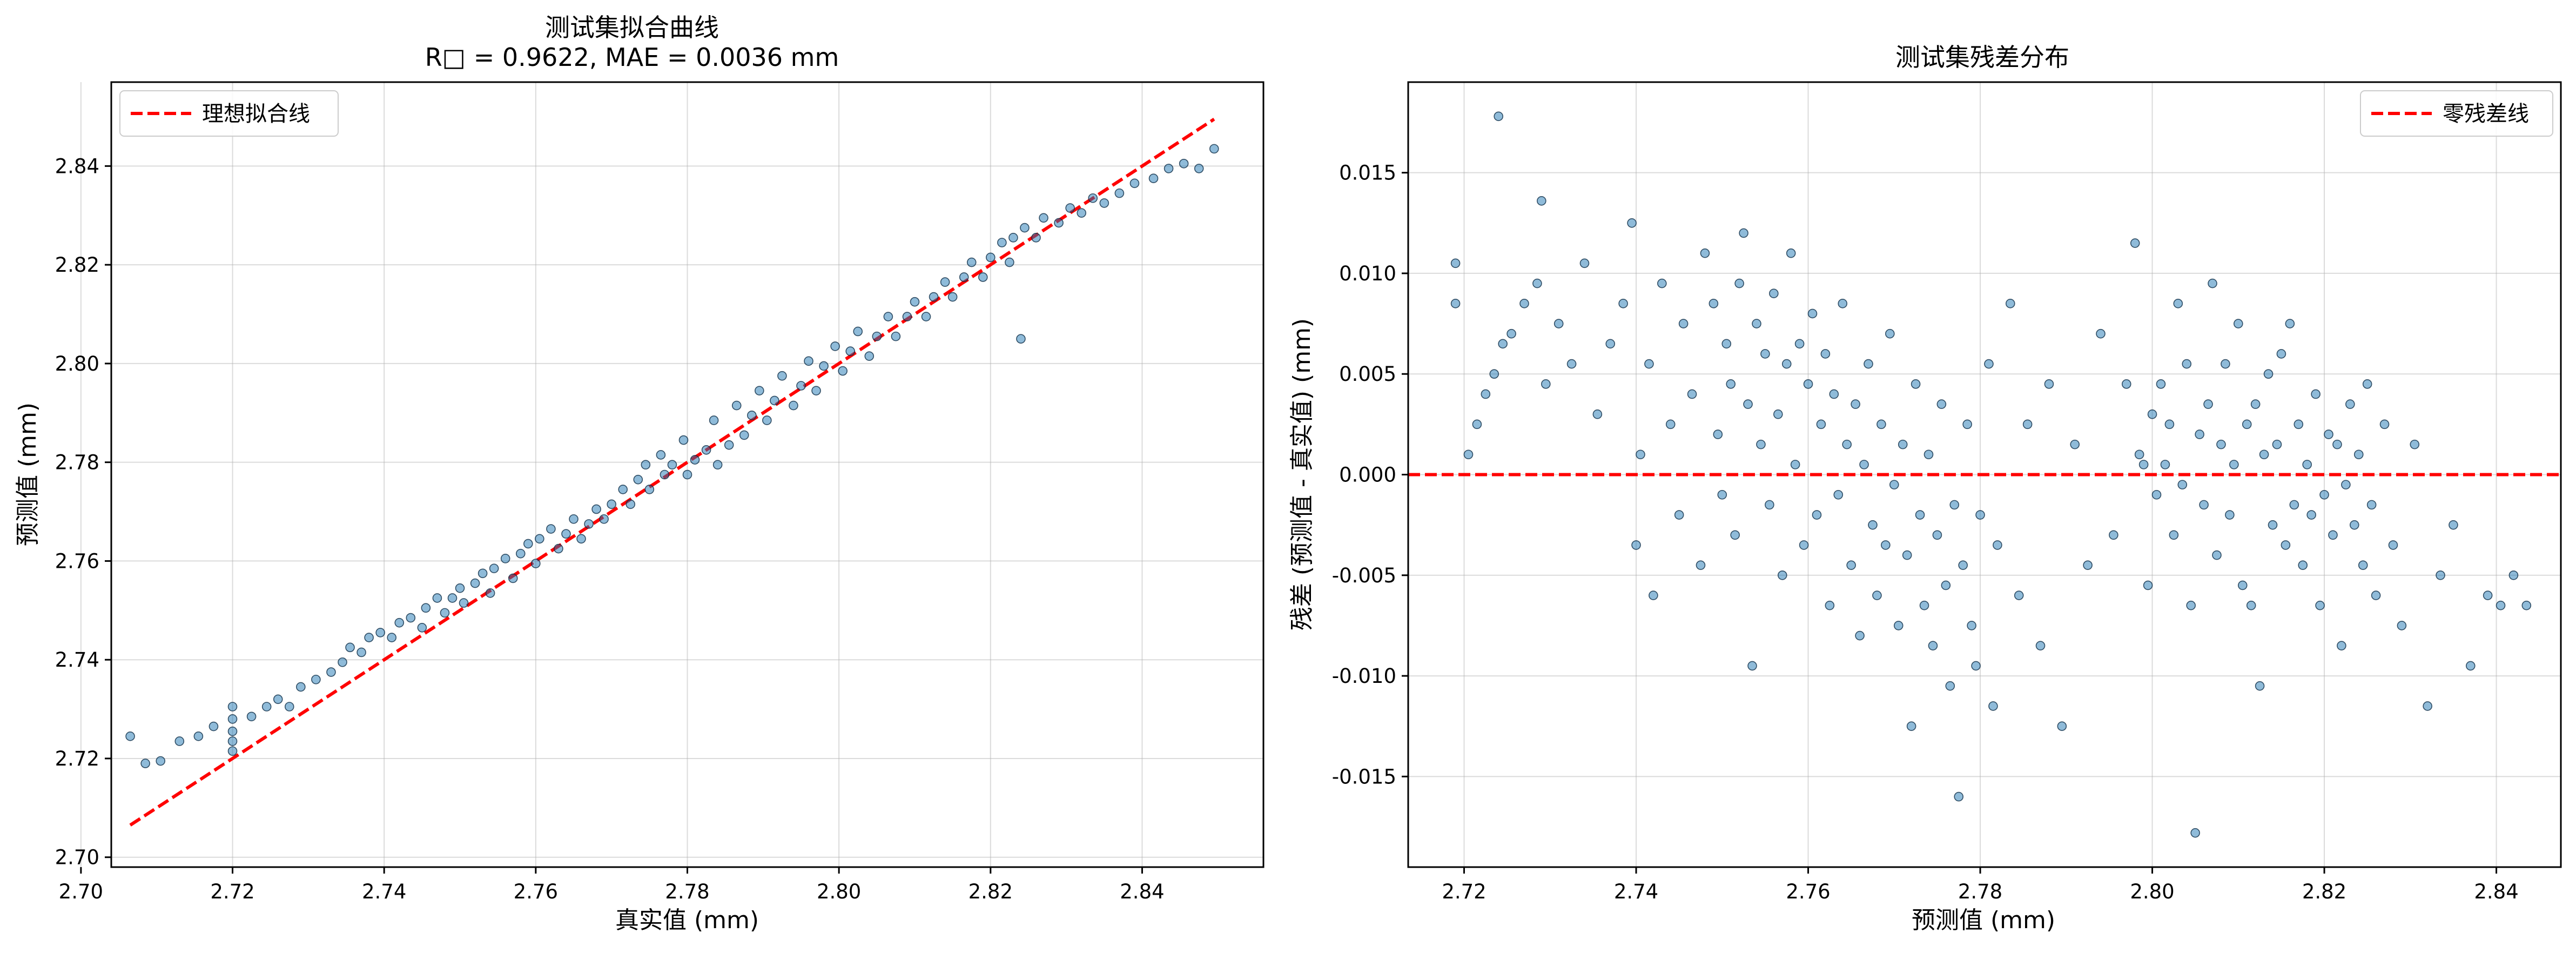 Image resolution: width=2576 pixels, height=953 pixels. What do you see at coordinates (1980, 885) in the screenshot?
I see `residual-chart-x-ticks: 2.72 2.74 2.76 2.78 2.80 2.82 2.84` at bounding box center [1980, 885].